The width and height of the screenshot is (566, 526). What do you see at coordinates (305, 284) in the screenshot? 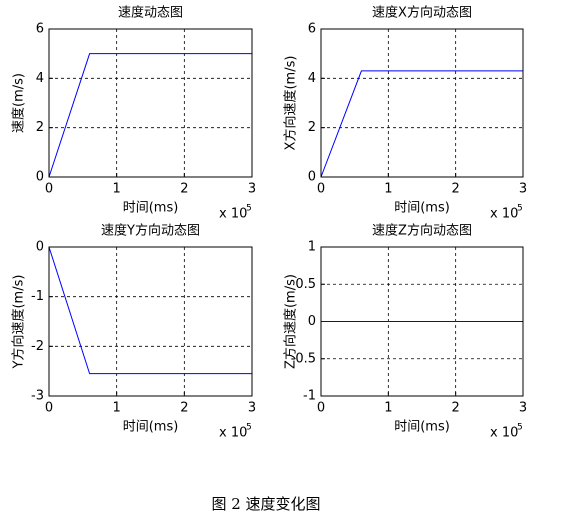
I see `y-tick-label: 0.5` at bounding box center [305, 284].